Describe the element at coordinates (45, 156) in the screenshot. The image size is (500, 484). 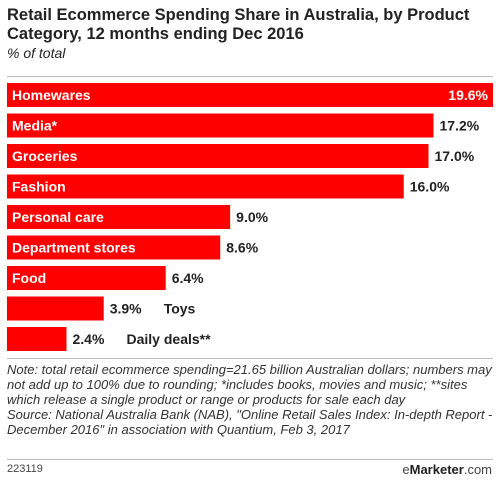
I see `category-label-groceries: Groceries` at that location.